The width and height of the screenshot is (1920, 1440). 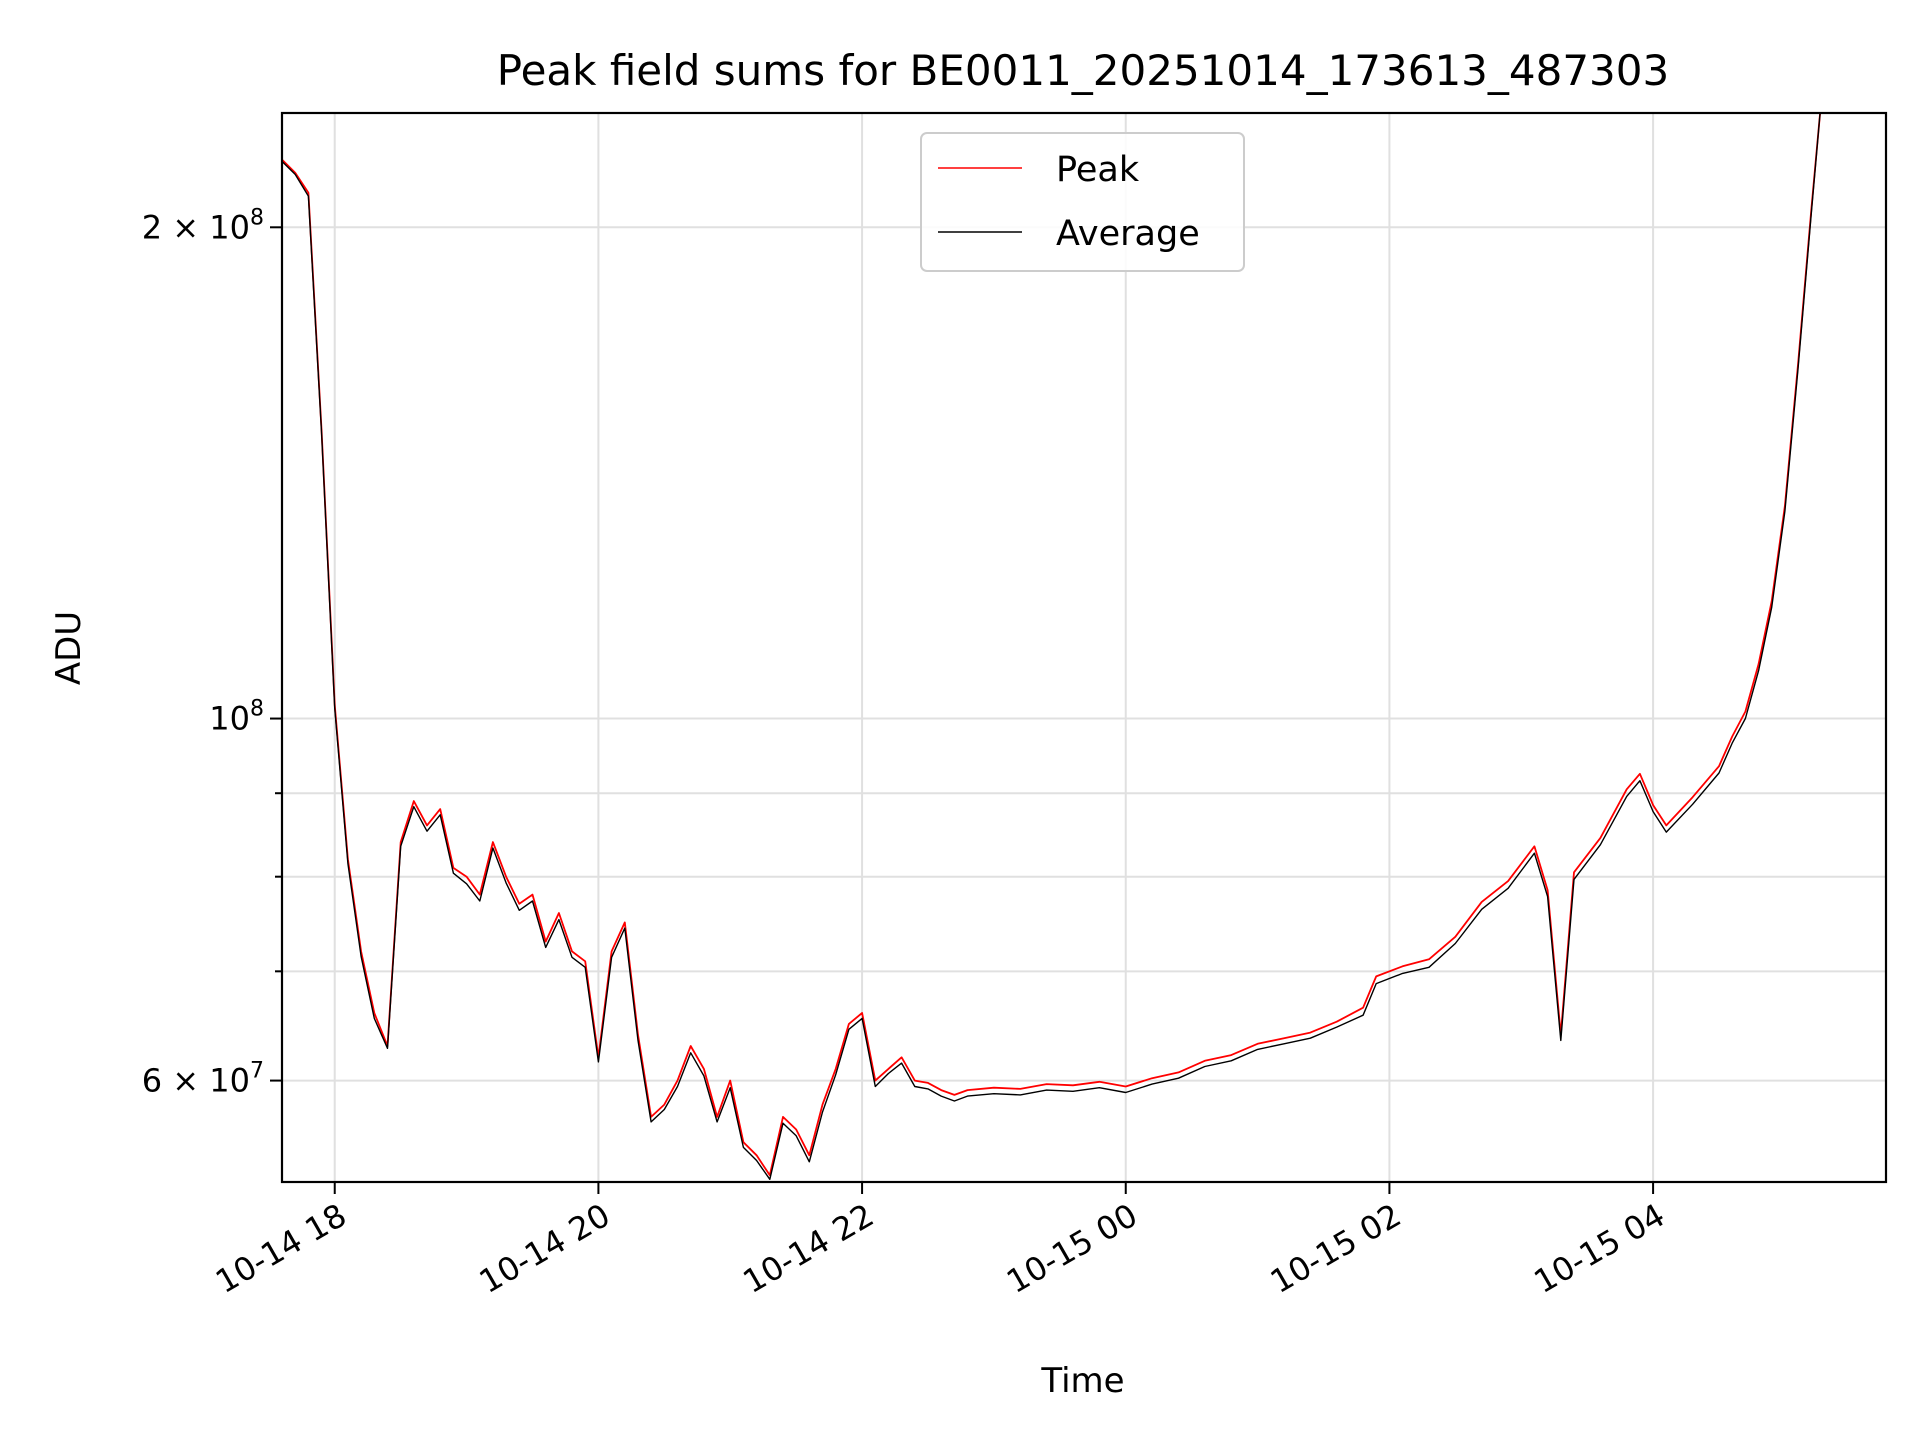 What do you see at coordinates (229, 719) in the screenshot?
I see `y-tick-label-base: 10` at bounding box center [229, 719].